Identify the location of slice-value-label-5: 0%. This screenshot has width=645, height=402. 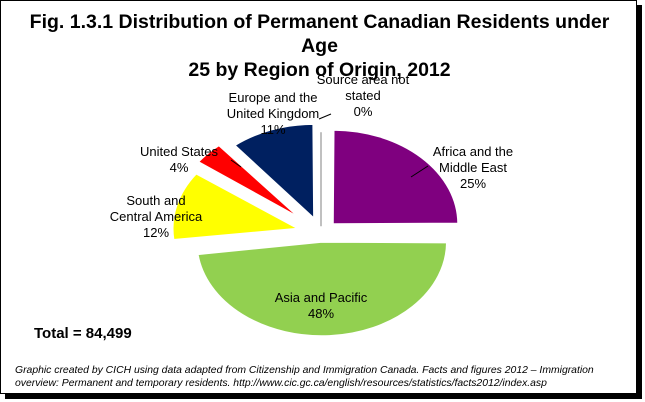
(363, 111).